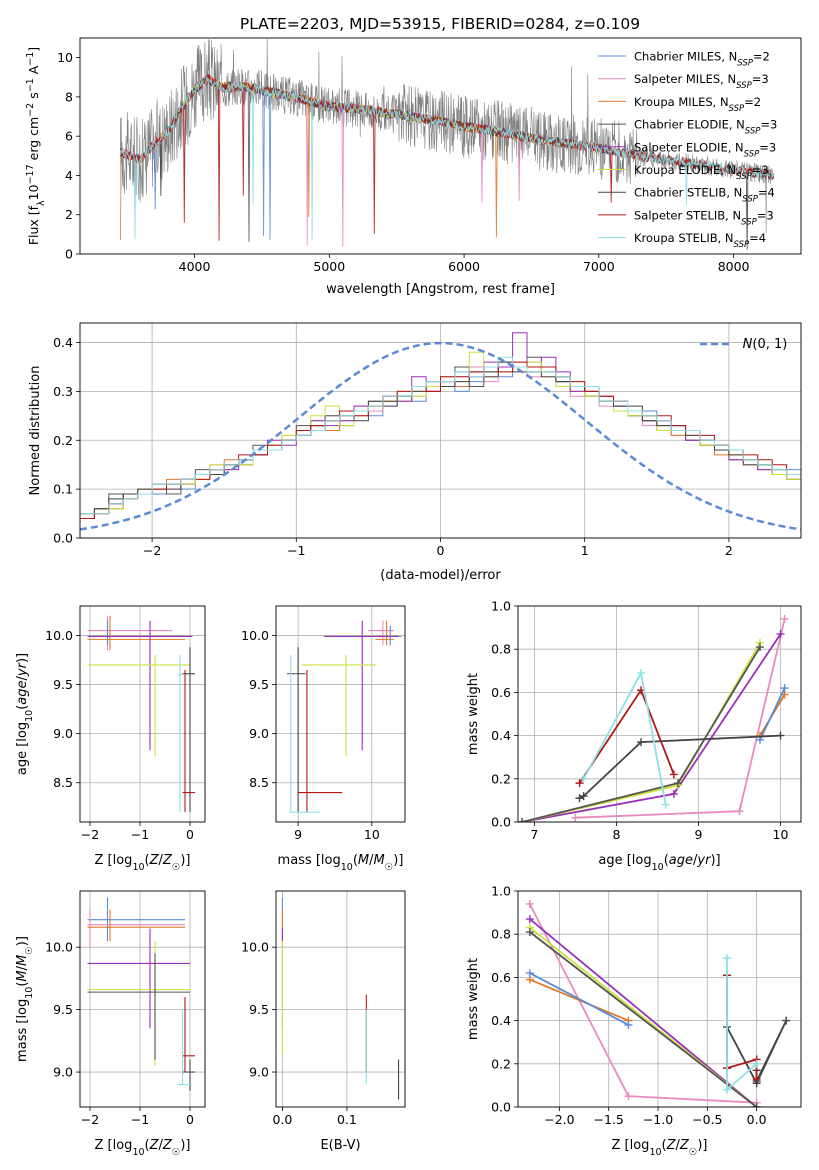 The image size is (819, 1170). What do you see at coordinates (752, 102) in the screenshot?
I see `legend-tail: =2` at bounding box center [752, 102].